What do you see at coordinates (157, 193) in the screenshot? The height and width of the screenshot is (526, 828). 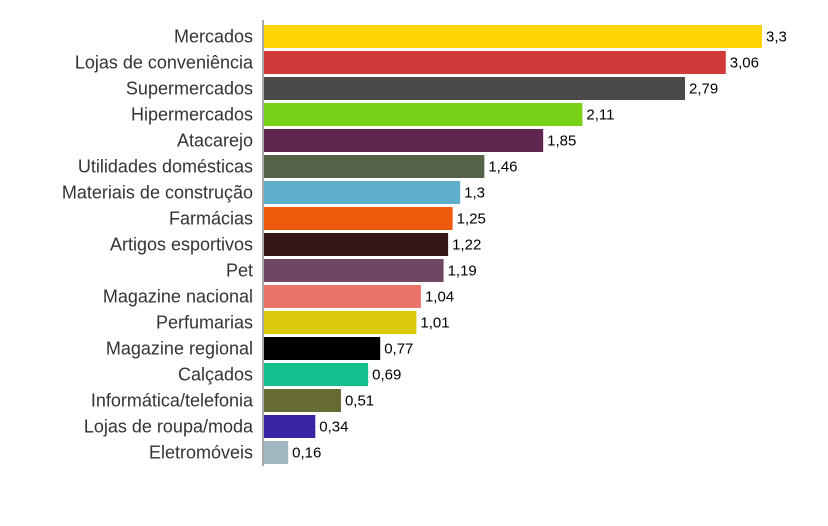 I see `category-label: Materiais de construção` at bounding box center [157, 193].